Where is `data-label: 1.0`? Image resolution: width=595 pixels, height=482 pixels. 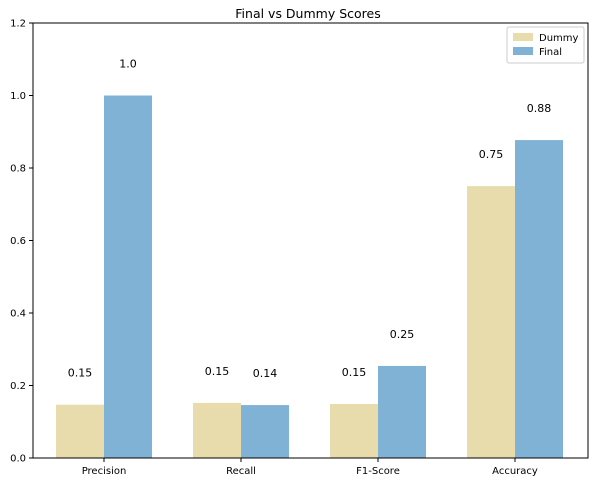
data-label: 1.0 is located at coordinates (128, 64).